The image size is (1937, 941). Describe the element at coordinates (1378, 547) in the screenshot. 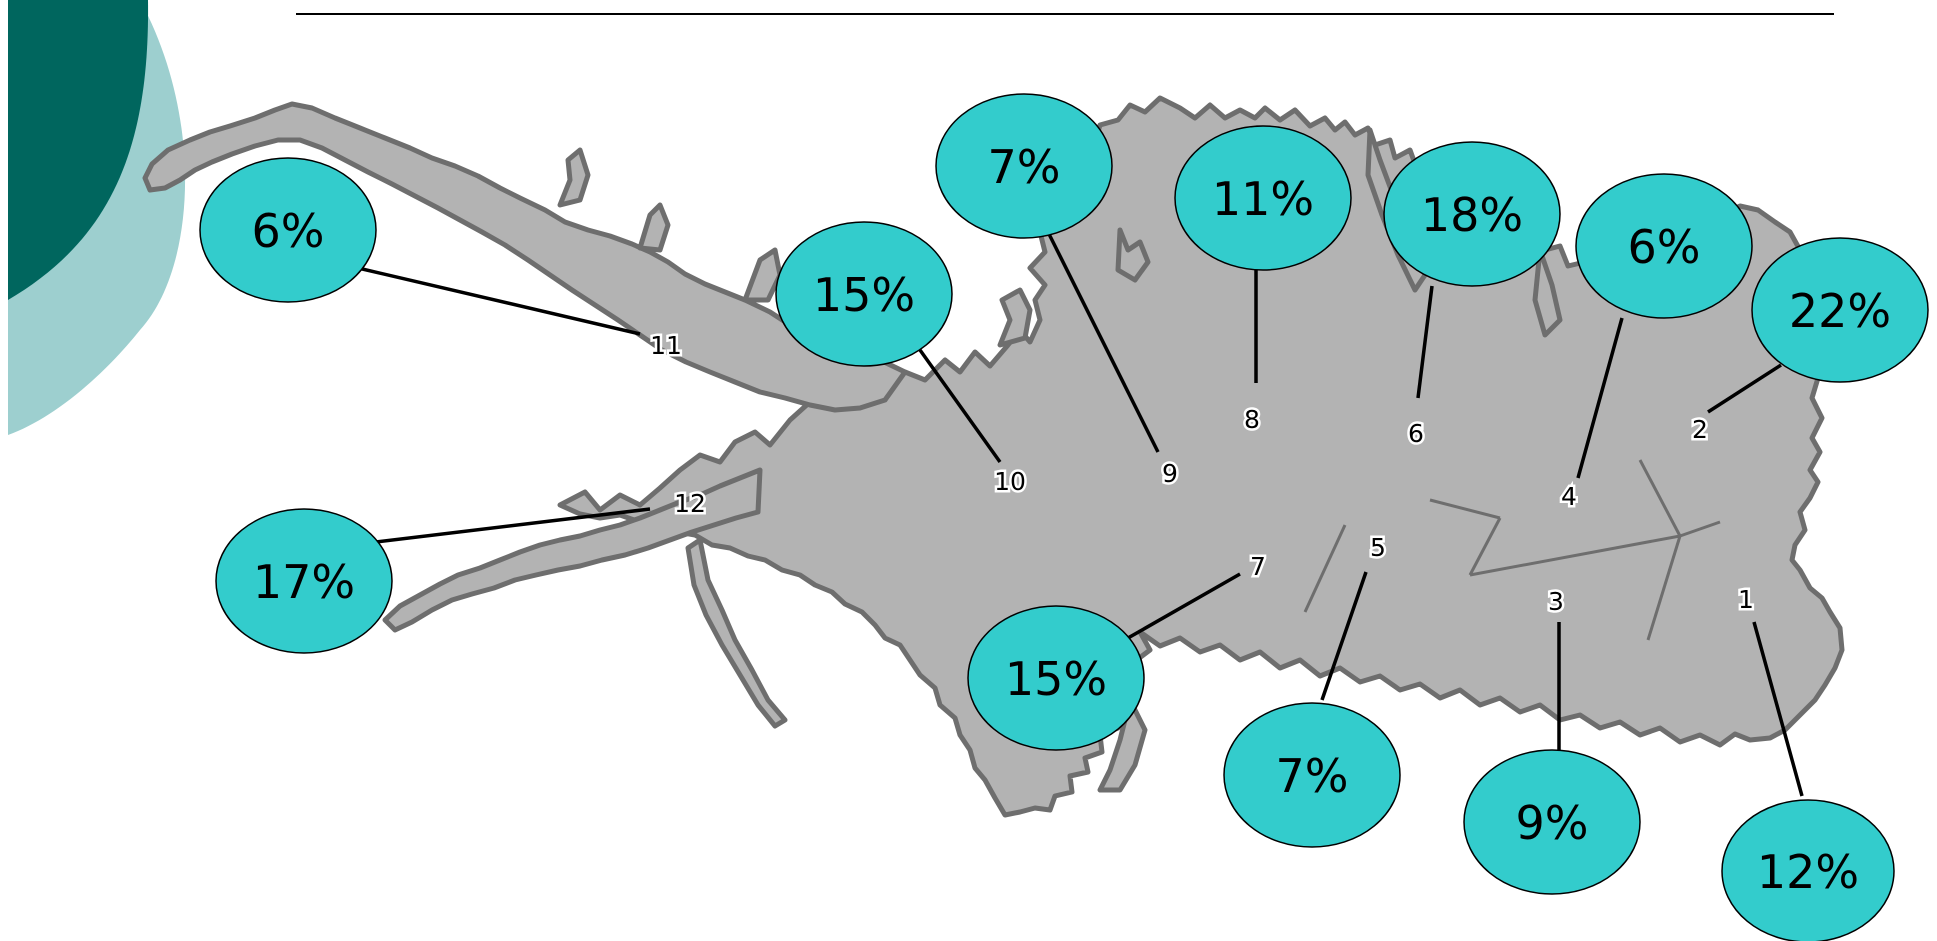

I see `zone-label-5: 5` at that location.